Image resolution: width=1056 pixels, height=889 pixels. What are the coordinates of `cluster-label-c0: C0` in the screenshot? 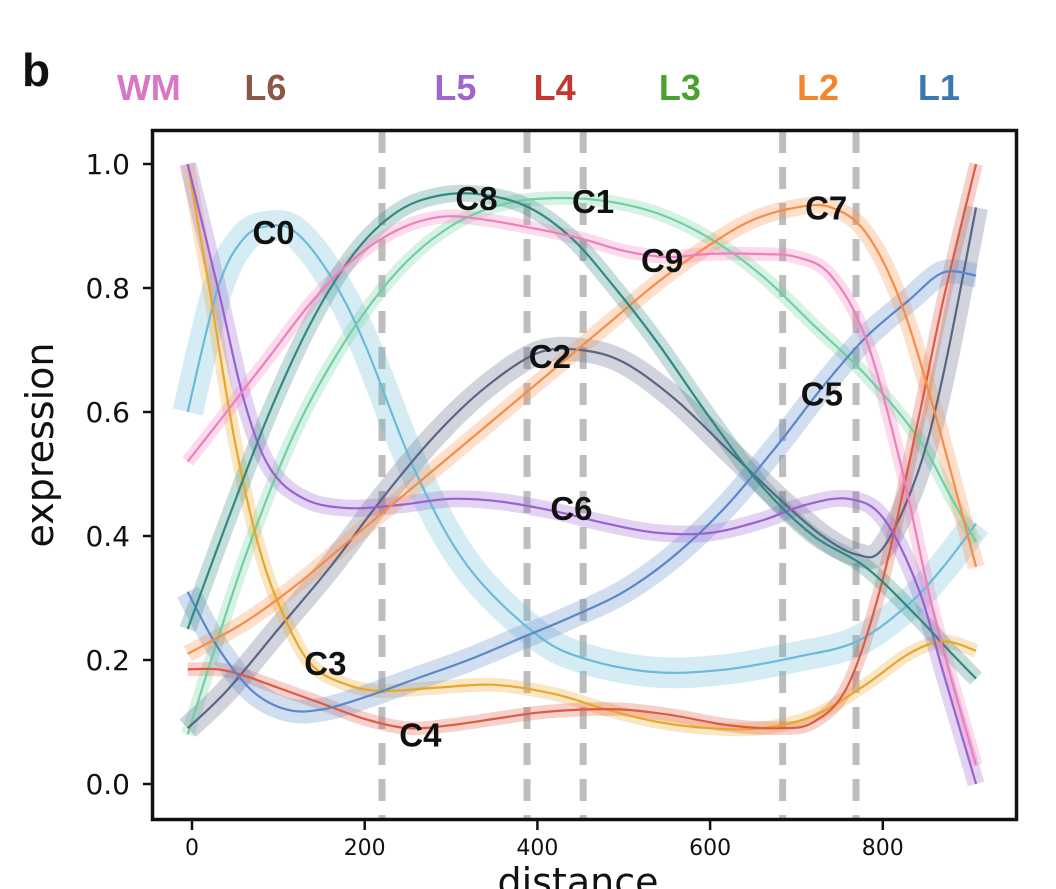 It's located at (273, 232).